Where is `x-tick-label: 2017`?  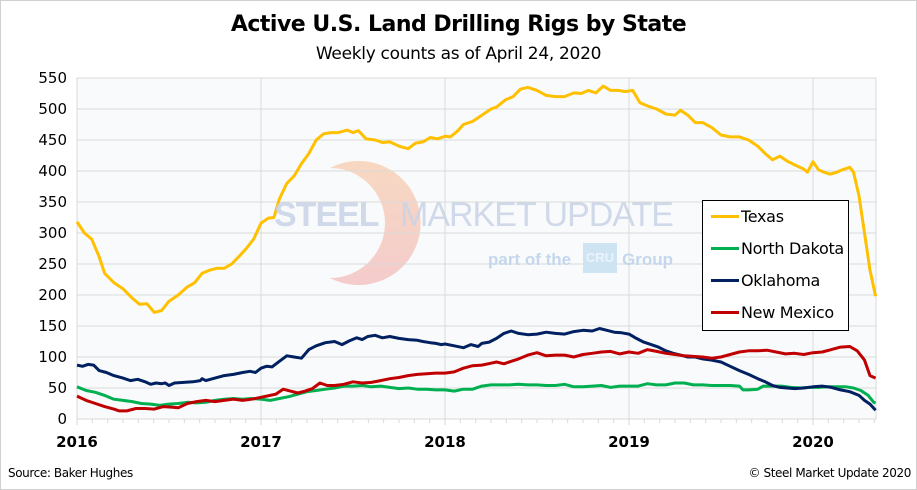 x-tick-label: 2017 is located at coordinates (261, 442).